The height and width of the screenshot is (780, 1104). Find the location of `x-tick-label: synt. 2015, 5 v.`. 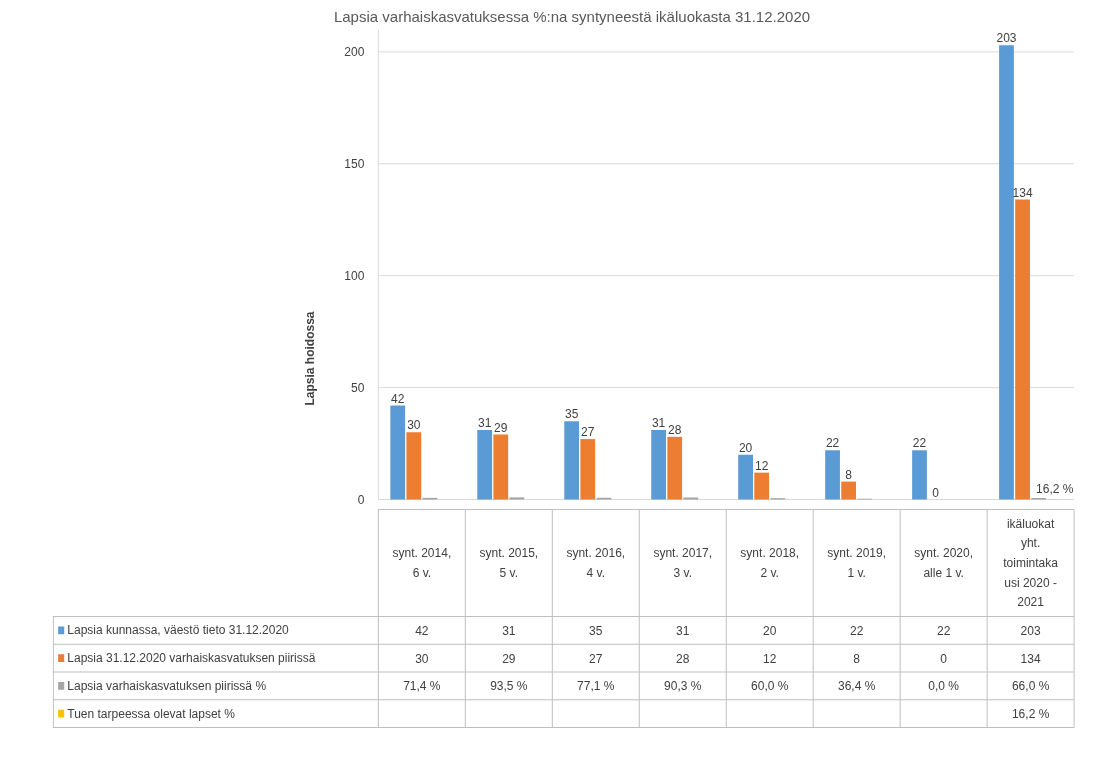

x-tick-label: synt. 2015, 5 v. is located at coordinates (509, 563).